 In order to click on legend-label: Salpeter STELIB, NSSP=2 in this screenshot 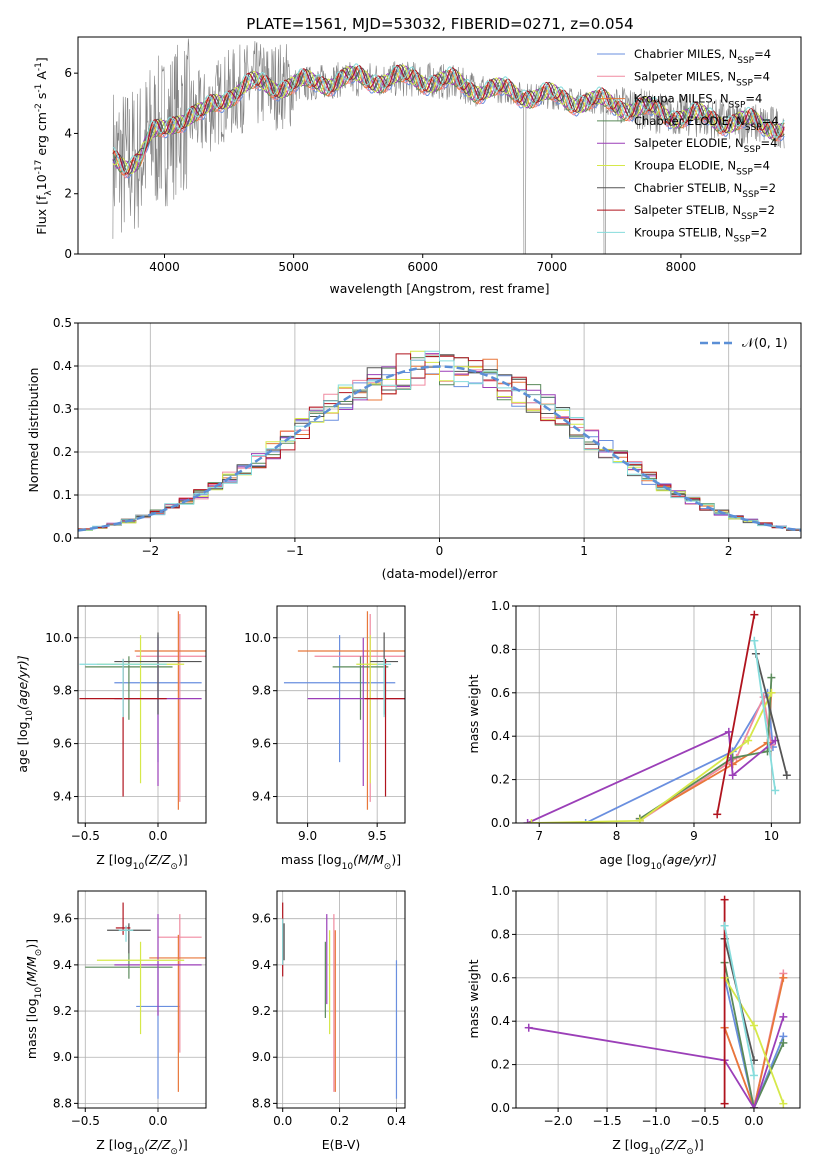, I will do `click(704, 212)`.